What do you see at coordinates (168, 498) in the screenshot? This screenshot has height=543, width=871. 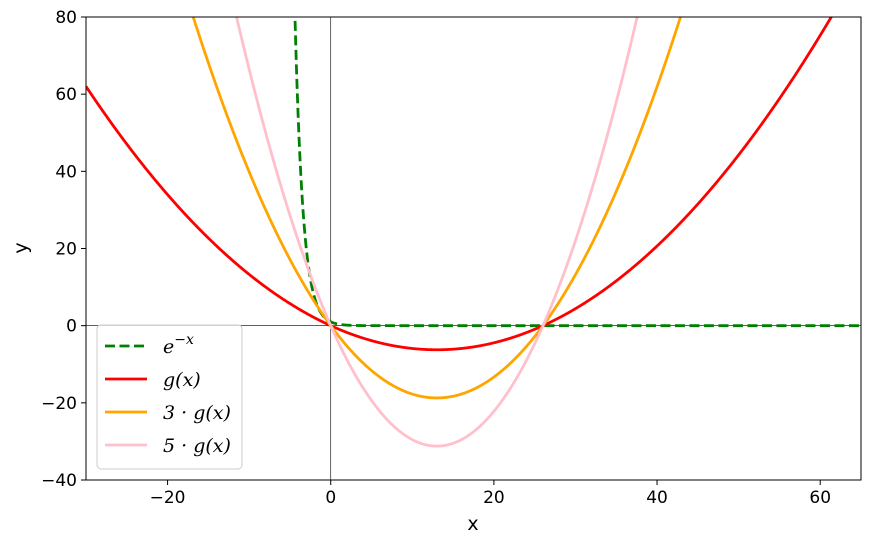 I see `x-tick-label: −20` at bounding box center [168, 498].